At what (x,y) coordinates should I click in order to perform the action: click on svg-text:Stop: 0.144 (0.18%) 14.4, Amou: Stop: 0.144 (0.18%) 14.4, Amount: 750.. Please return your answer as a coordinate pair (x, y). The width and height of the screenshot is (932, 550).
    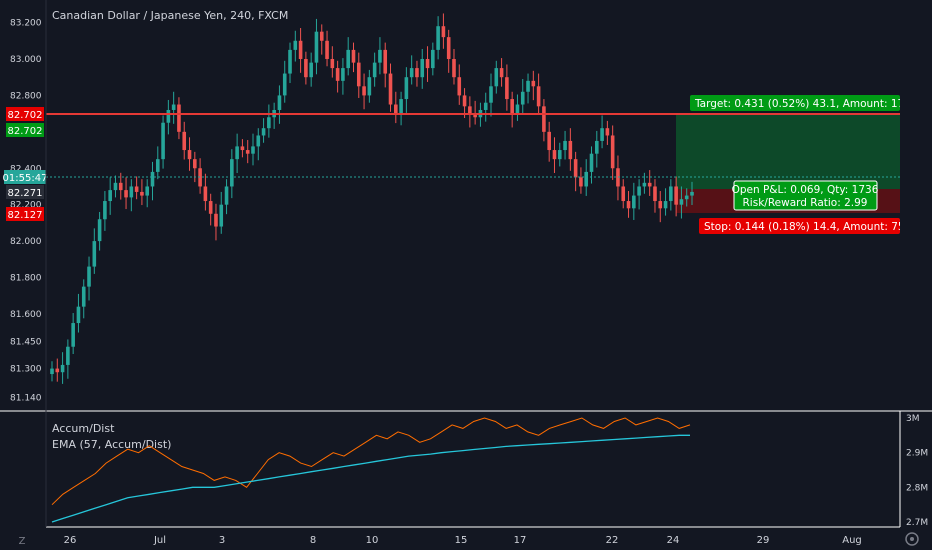
    Looking at the image, I should click on (809, 227).